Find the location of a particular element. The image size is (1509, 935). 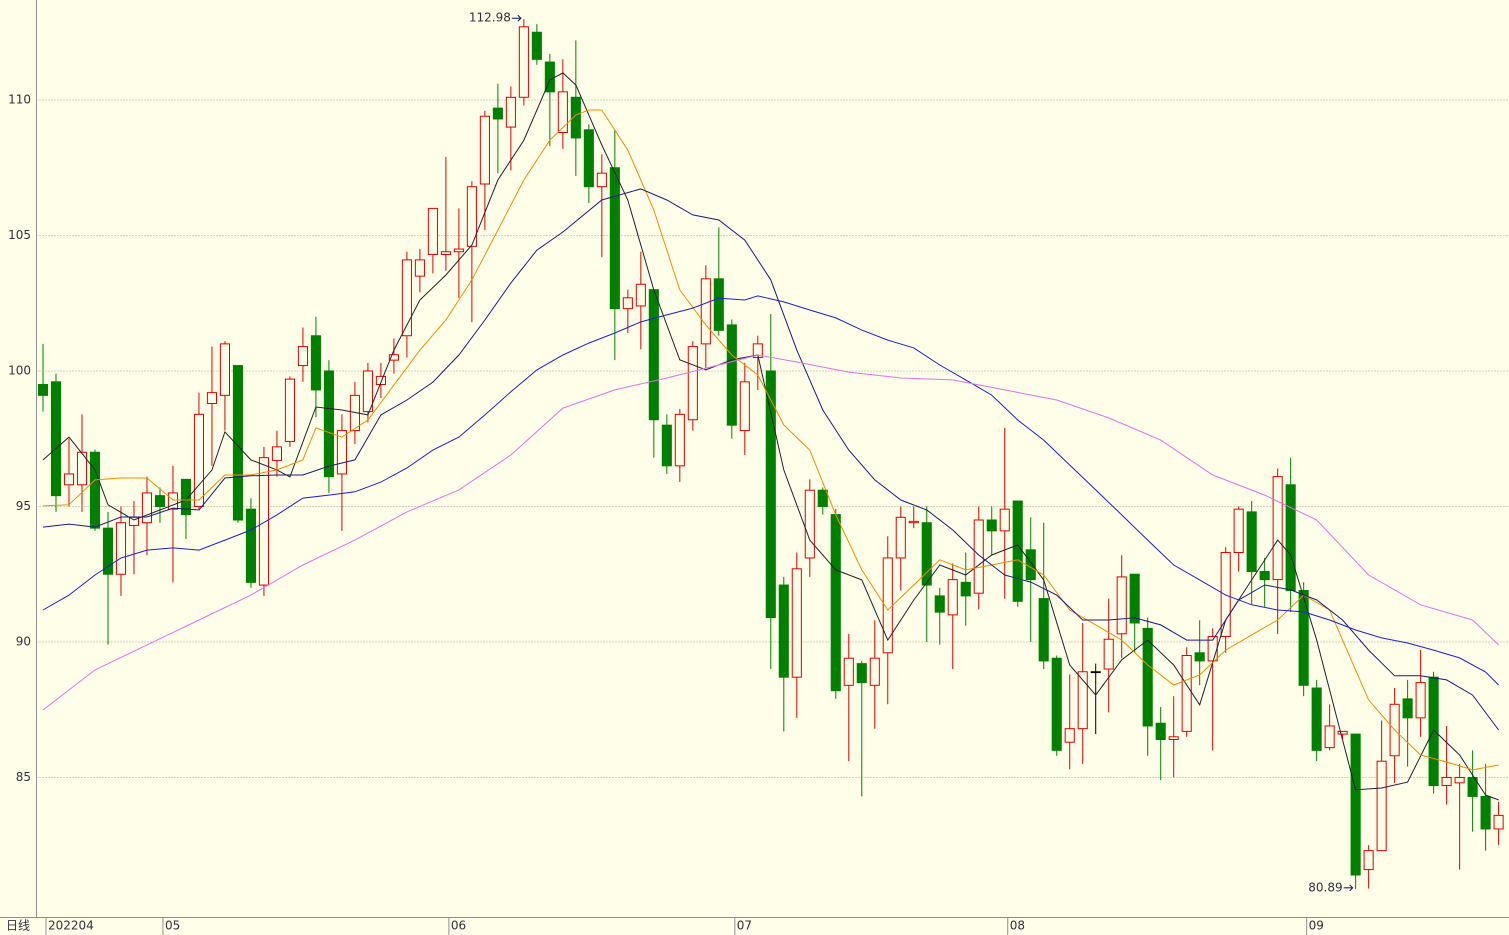

x-tick-label: 08 is located at coordinates (1017, 926).